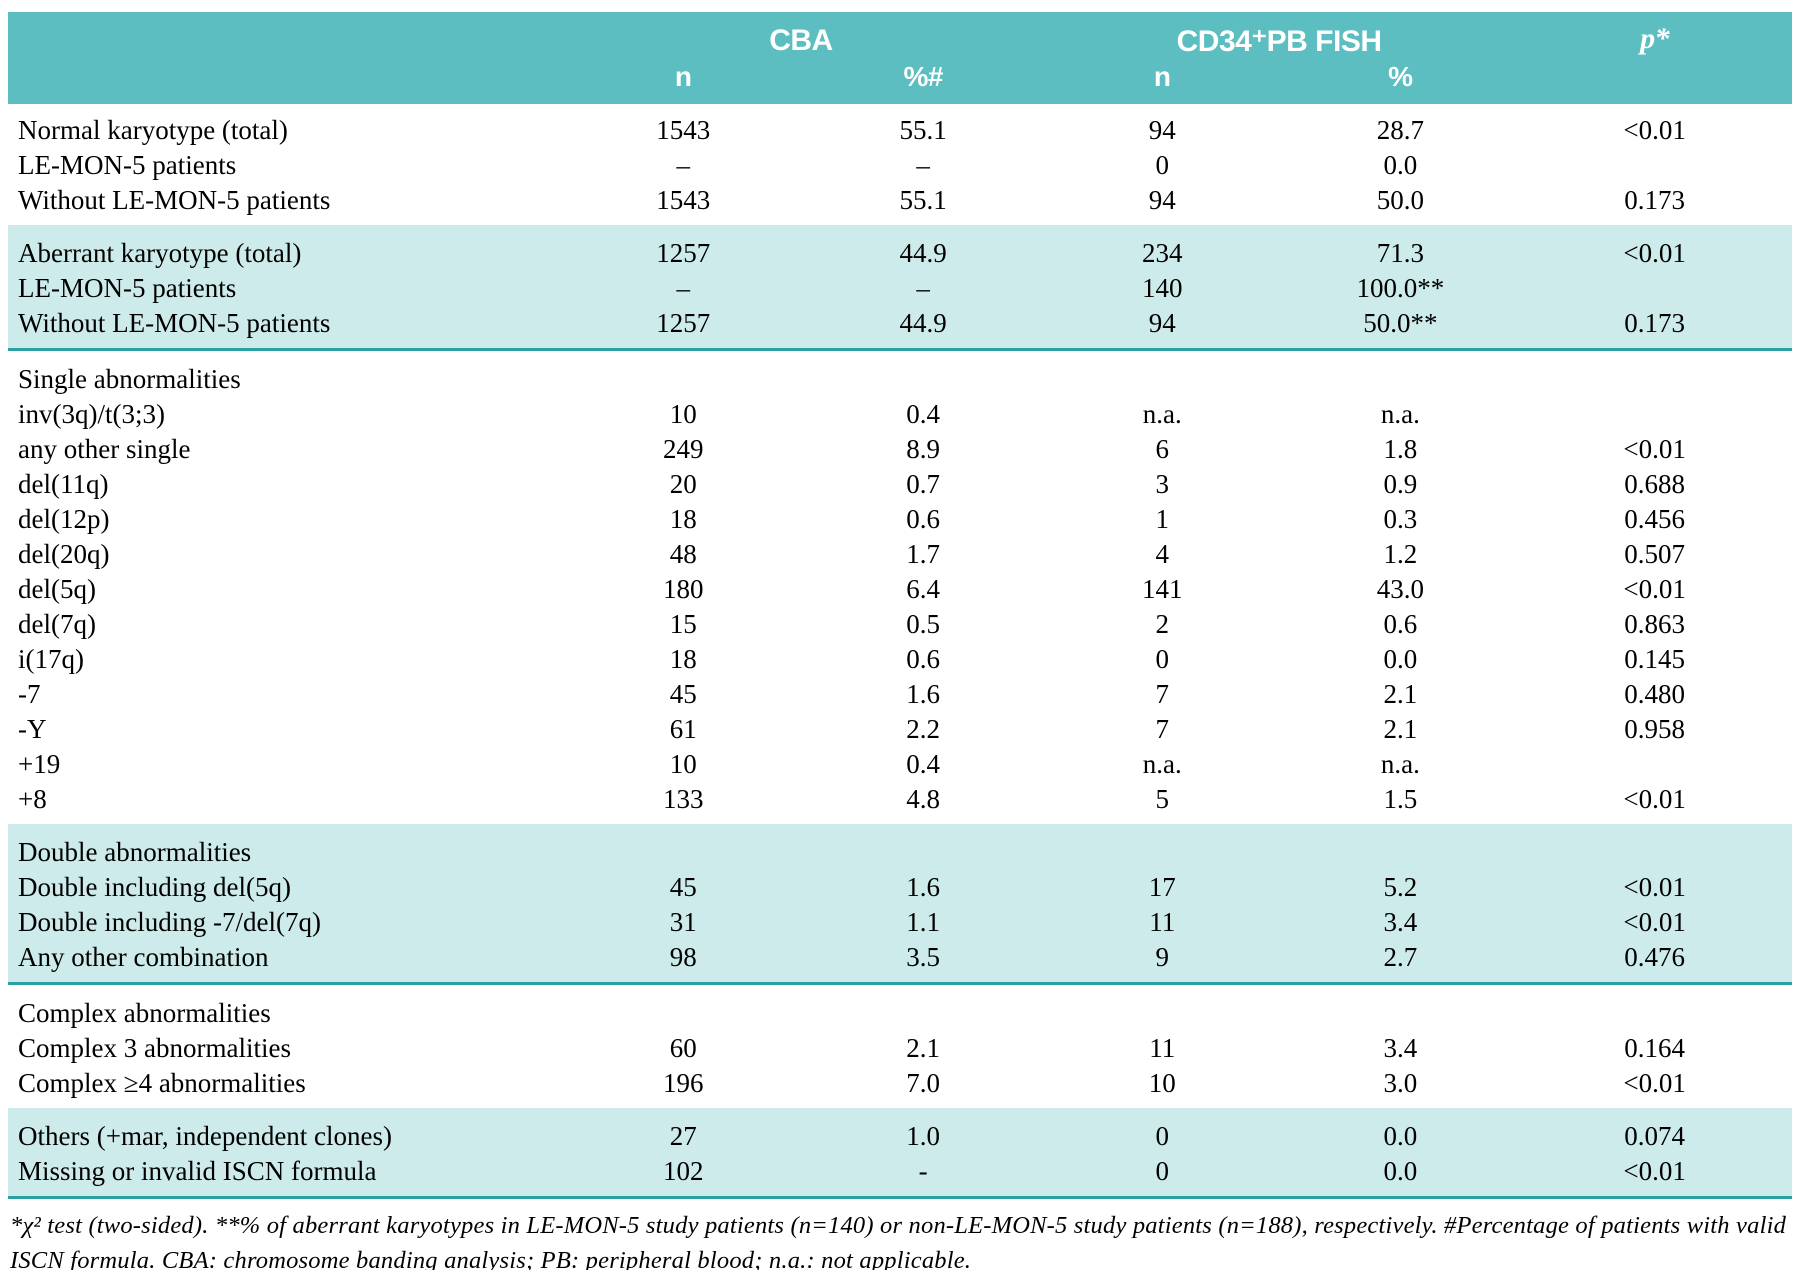 This screenshot has height=1270, width=1800. I want to click on row-label: del(12p), so click(64, 519).